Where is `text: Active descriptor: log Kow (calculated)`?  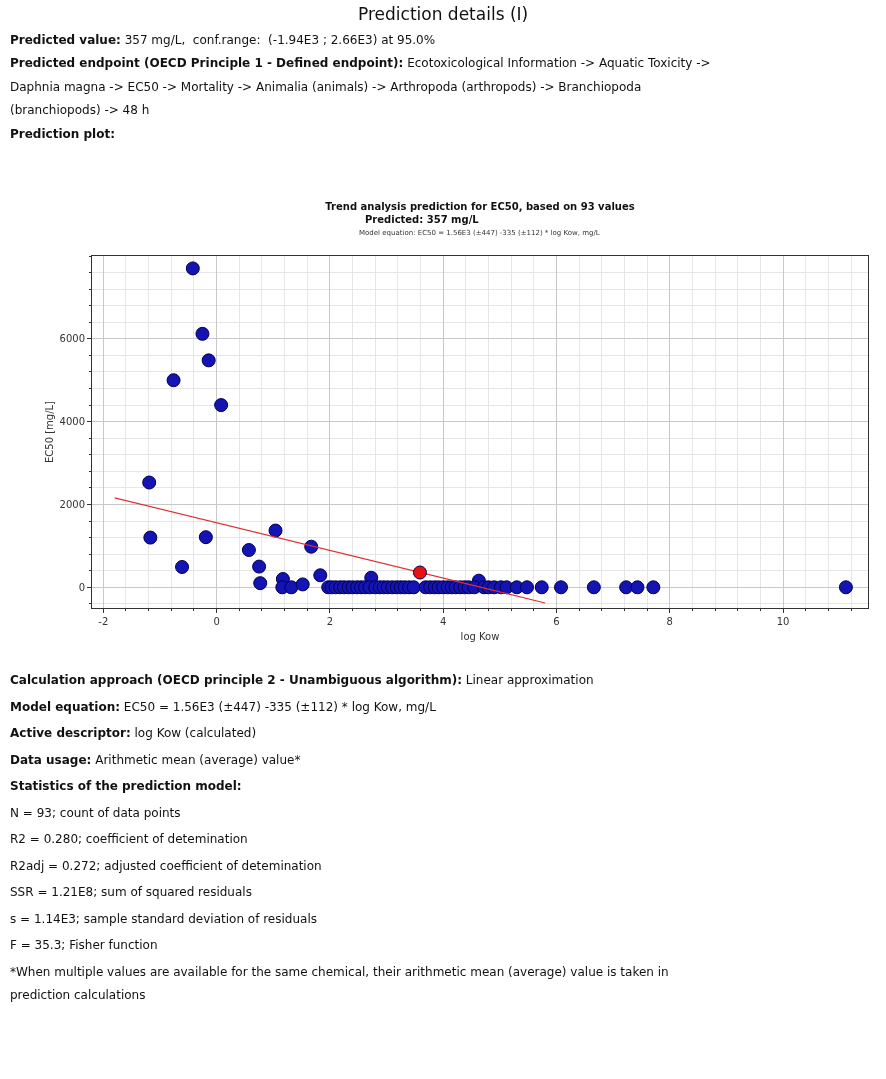
text: Active descriptor: log Kow (calculated) is located at coordinates (133, 733).